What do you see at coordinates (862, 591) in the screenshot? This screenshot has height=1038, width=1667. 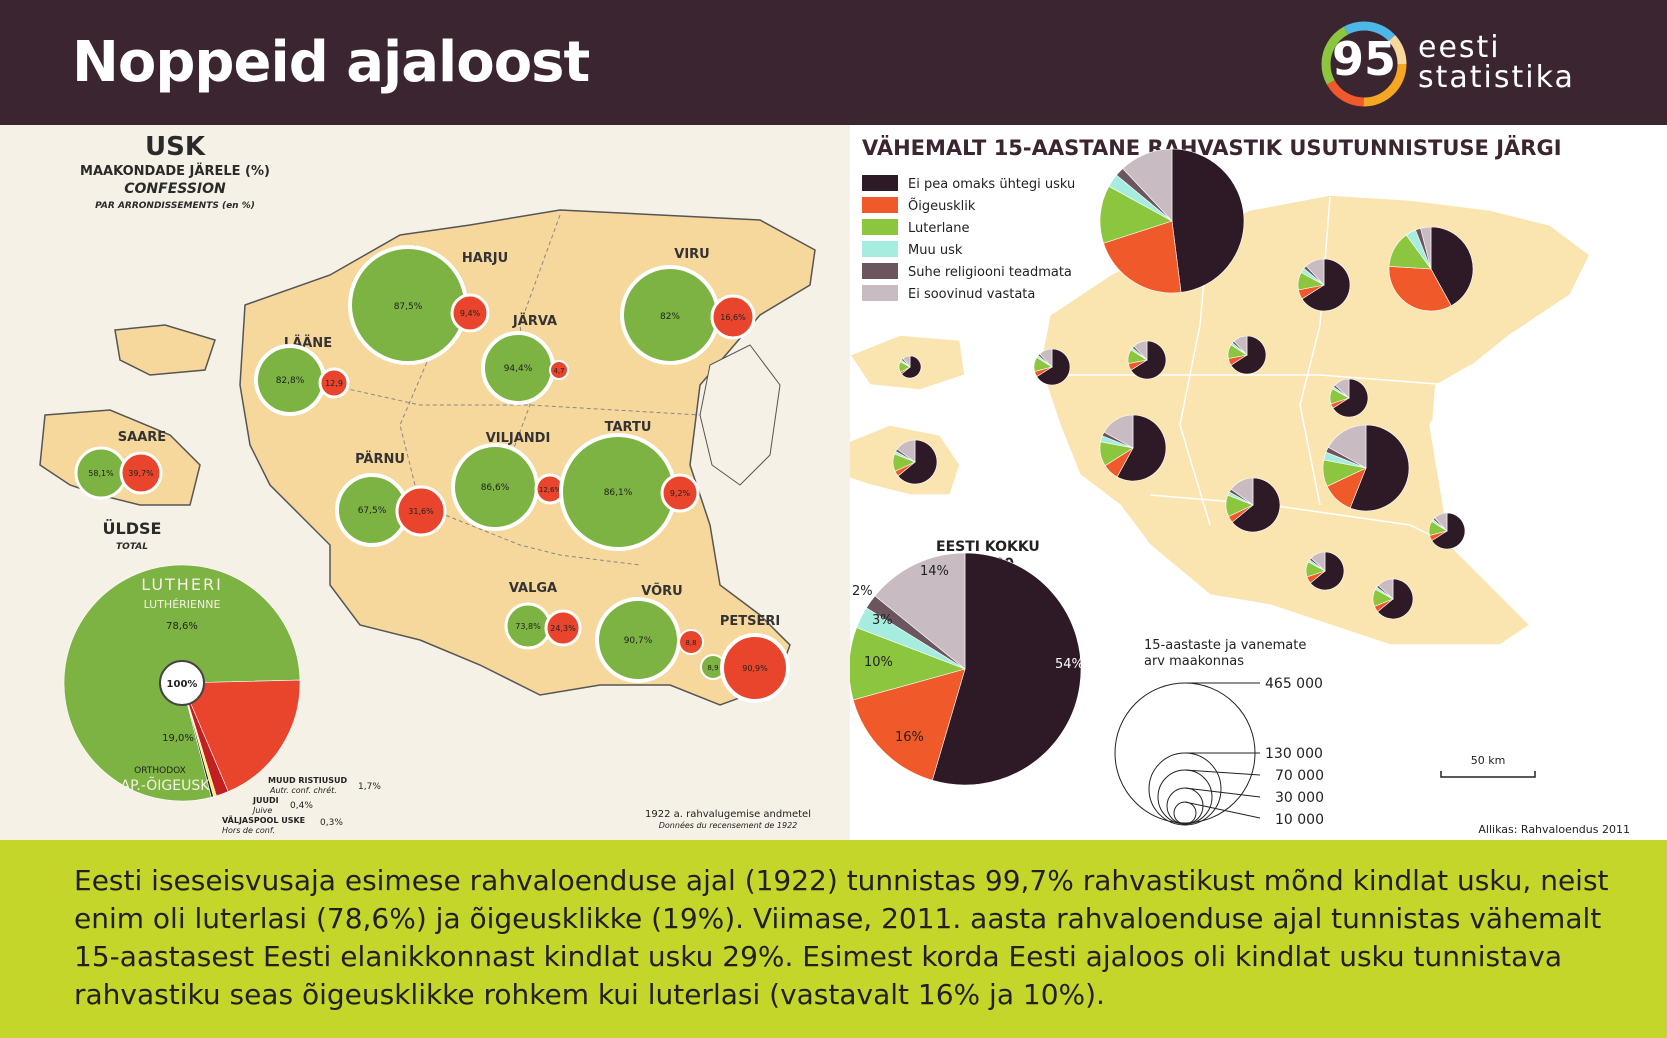 I see `new-pie-label: 2%` at bounding box center [862, 591].